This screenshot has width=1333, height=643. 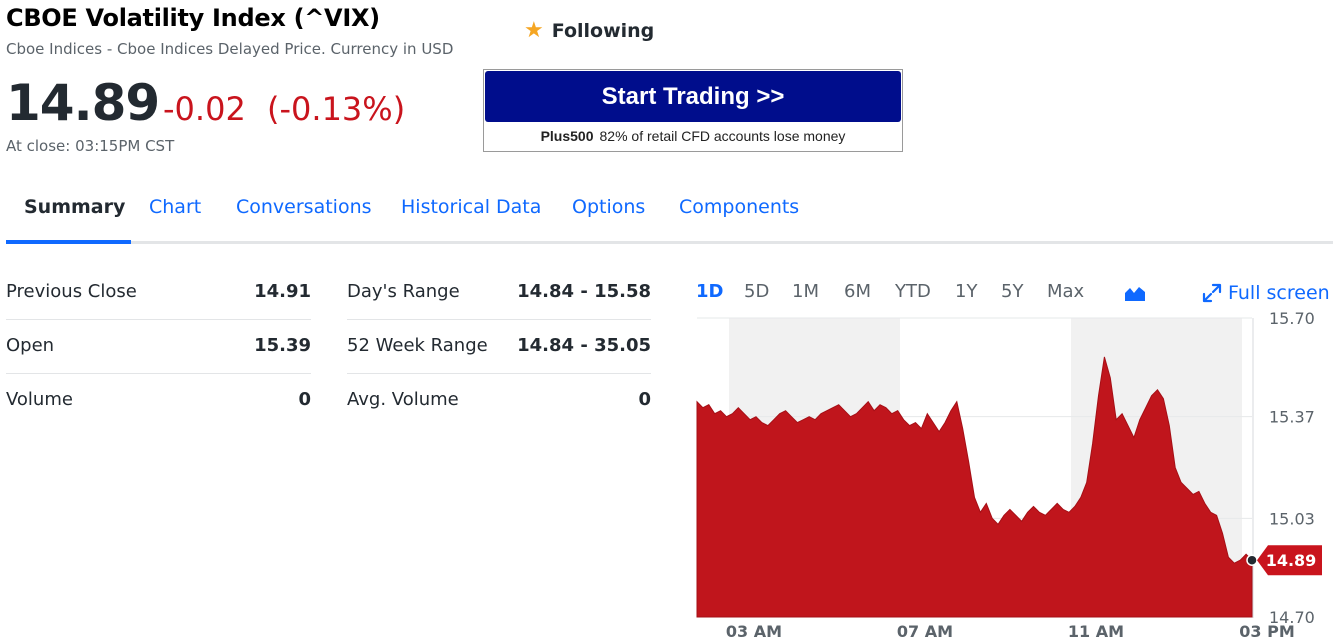 What do you see at coordinates (739, 207) in the screenshot?
I see `tab-components: Components` at bounding box center [739, 207].